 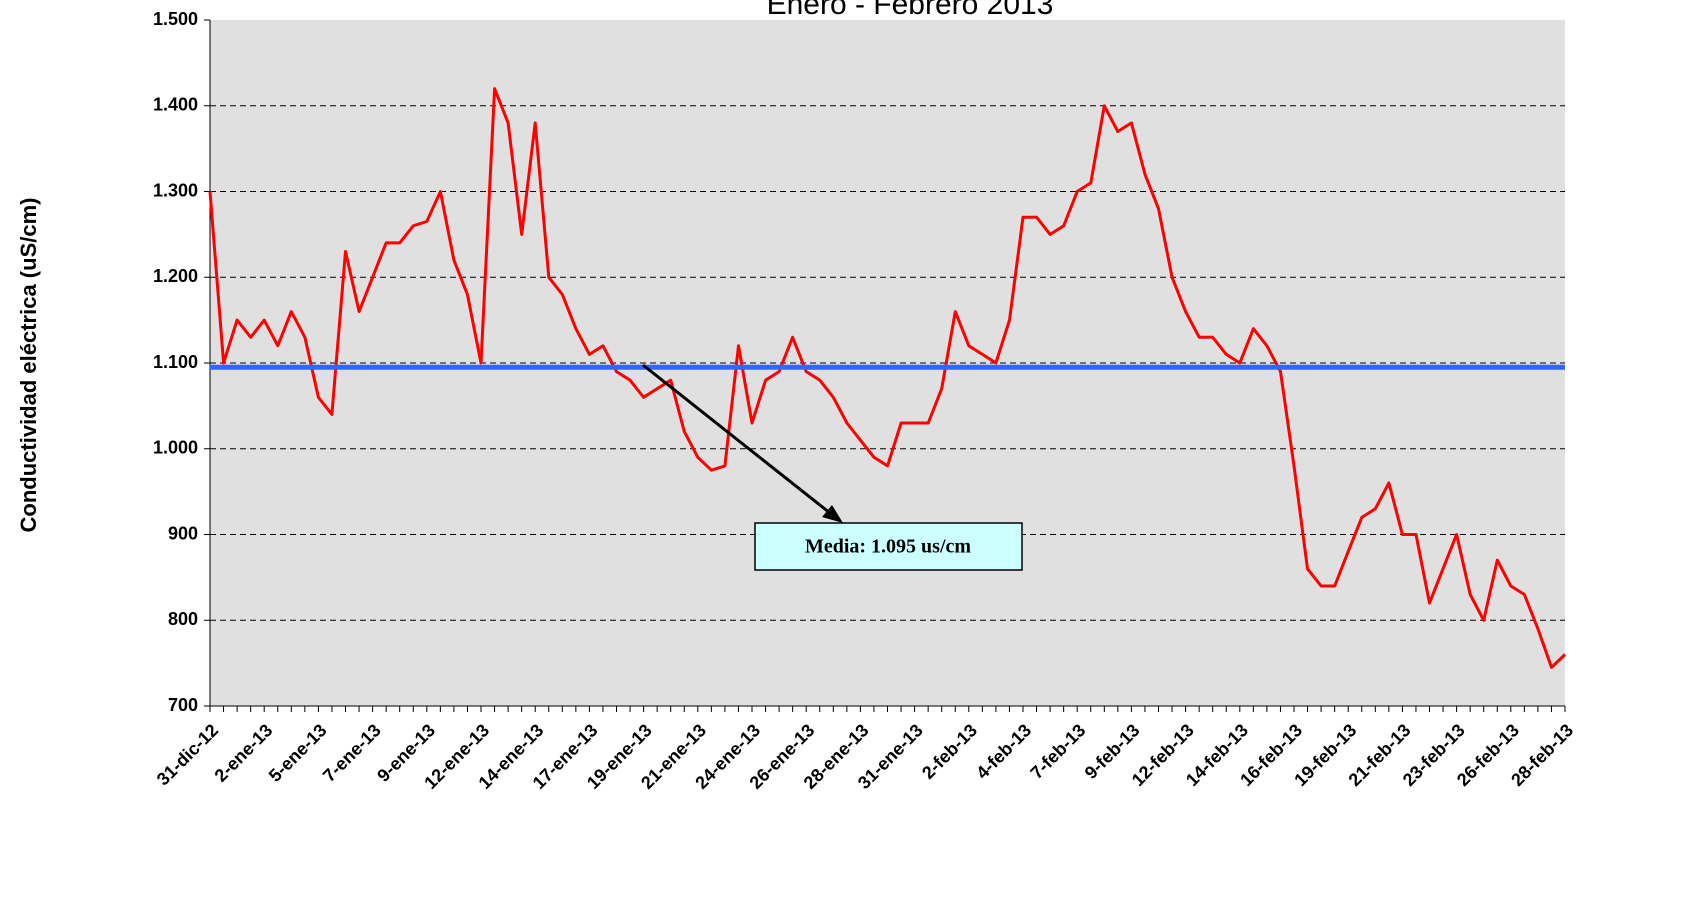 What do you see at coordinates (183, 533) in the screenshot?
I see `y-tick-label: 900` at bounding box center [183, 533].